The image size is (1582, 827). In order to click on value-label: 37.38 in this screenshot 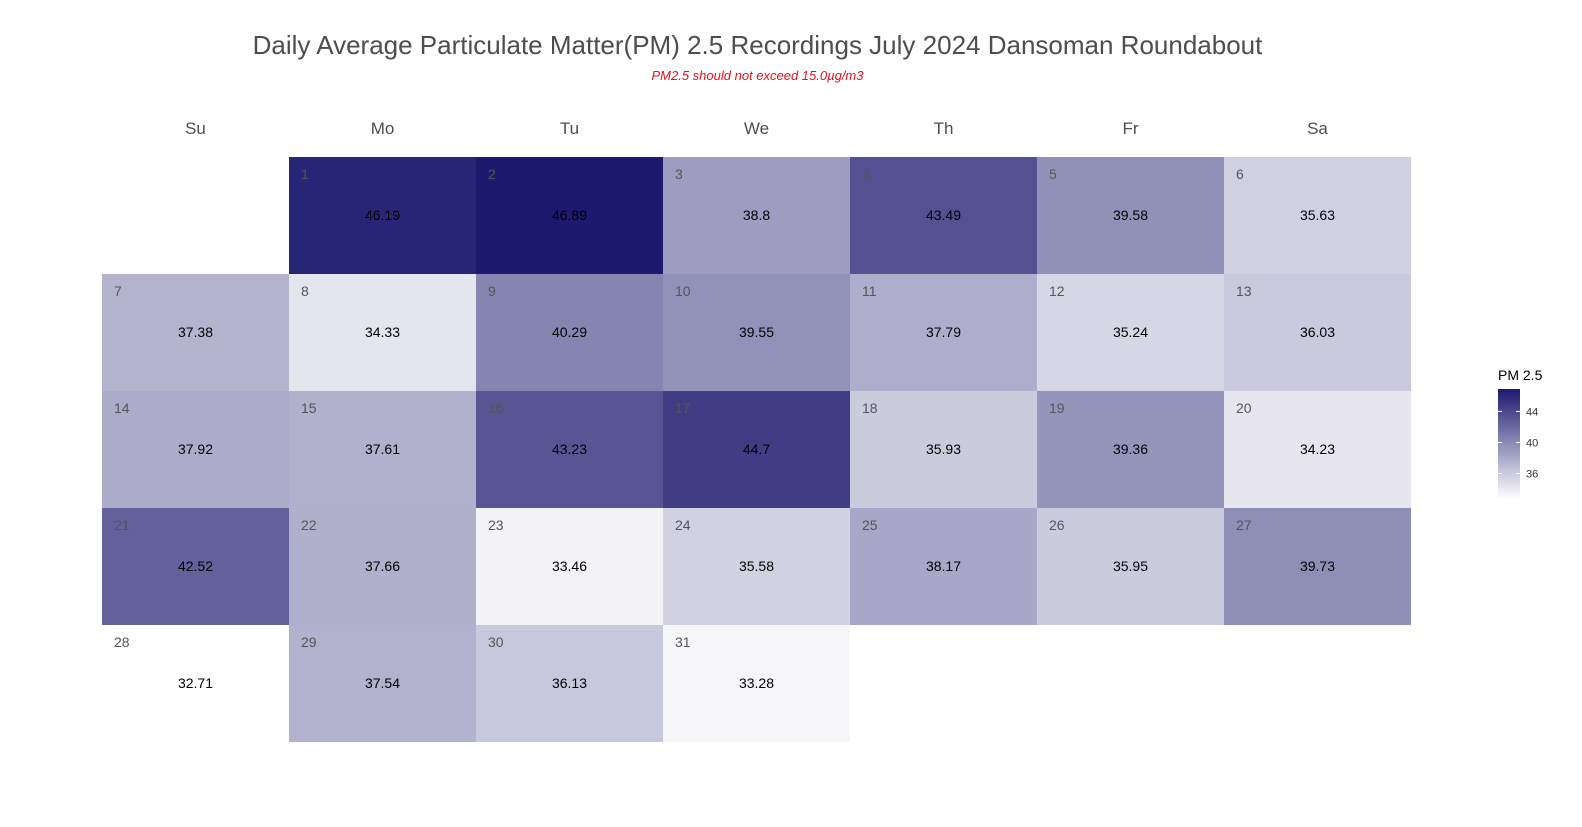, I will do `click(195, 332)`.